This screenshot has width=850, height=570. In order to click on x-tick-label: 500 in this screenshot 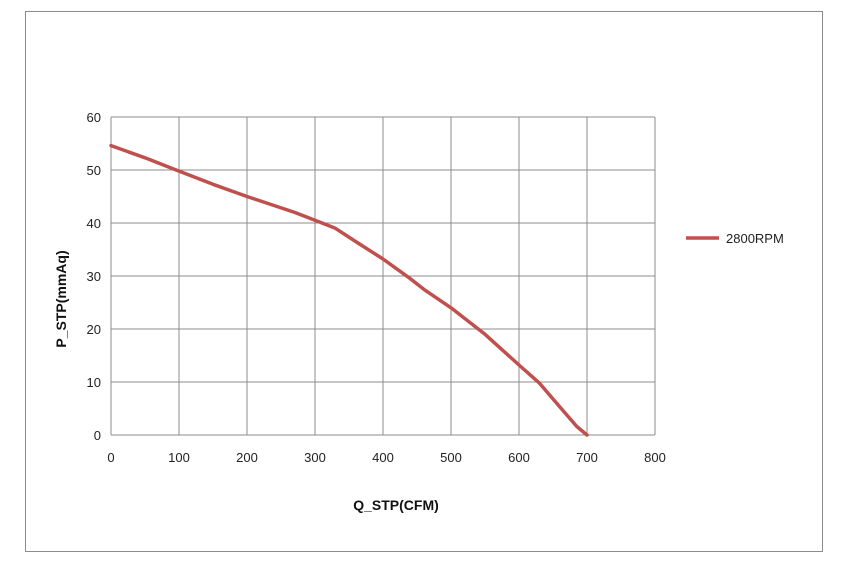, I will do `click(451, 457)`.